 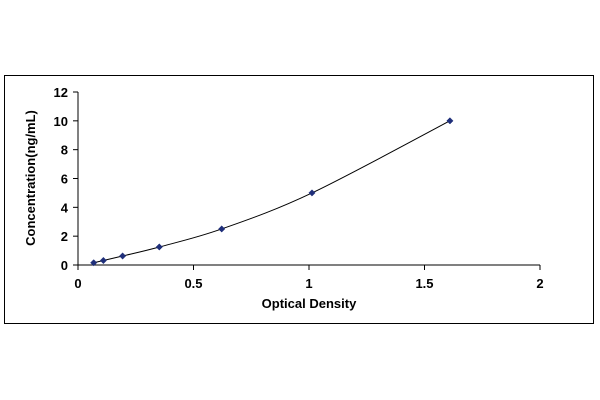 I want to click on y-tick-label: 0, so click(x=64, y=265).